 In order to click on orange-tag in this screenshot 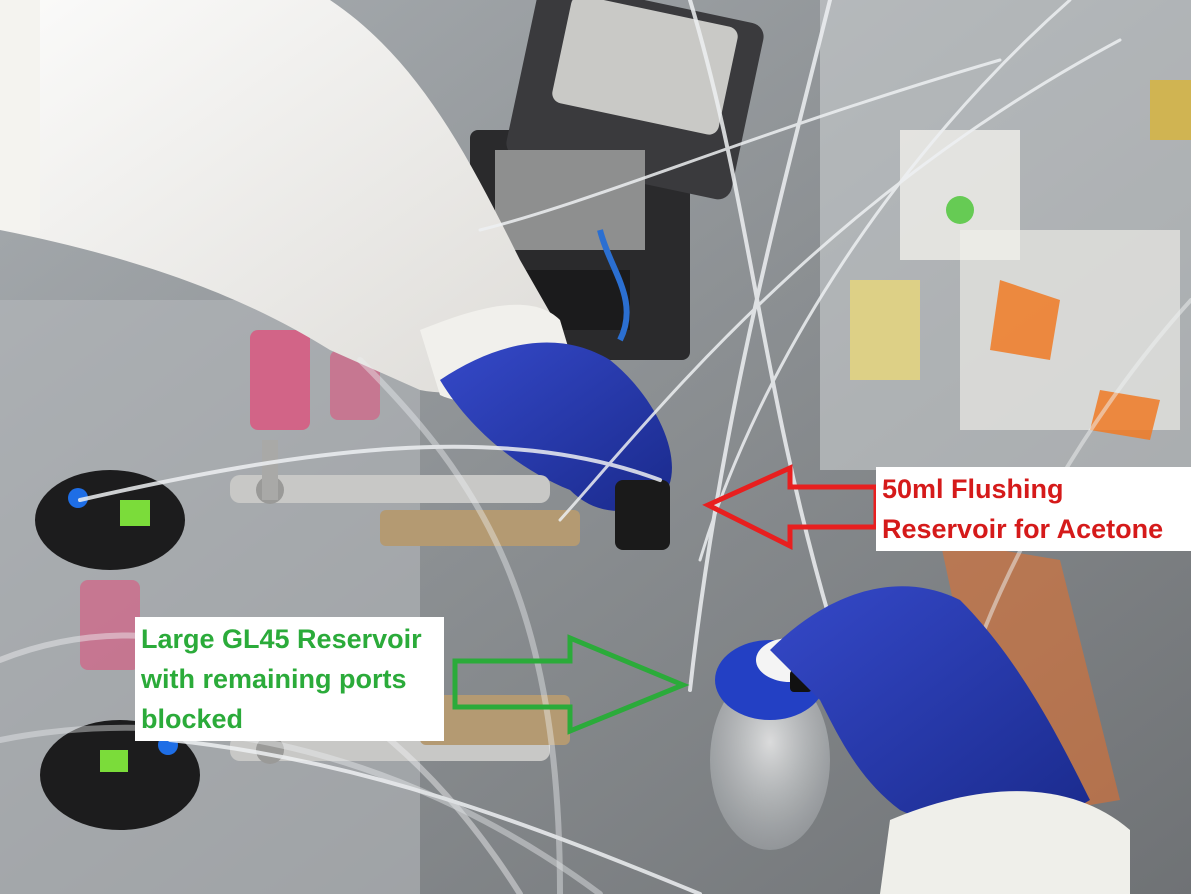, I will do `click(1025, 320)`.